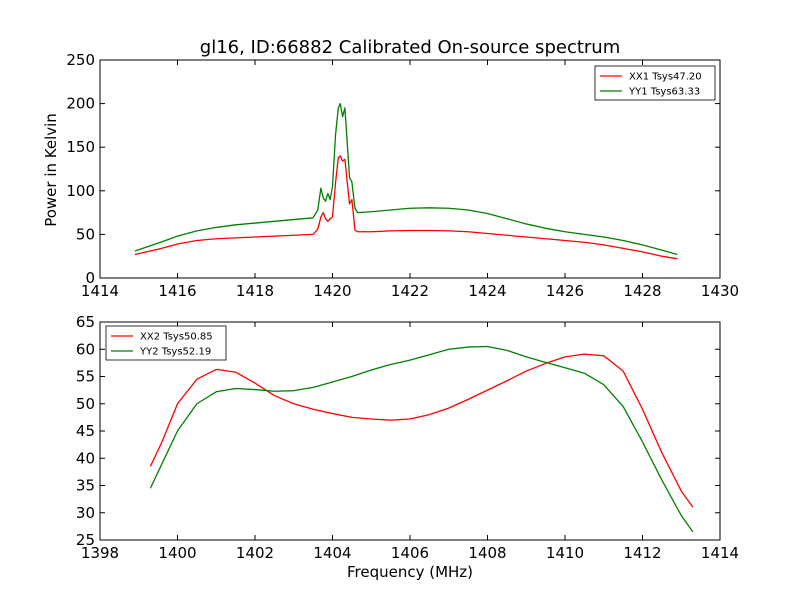 This screenshot has height=600, width=800. I want to click on bottom-legend, so click(166, 343).